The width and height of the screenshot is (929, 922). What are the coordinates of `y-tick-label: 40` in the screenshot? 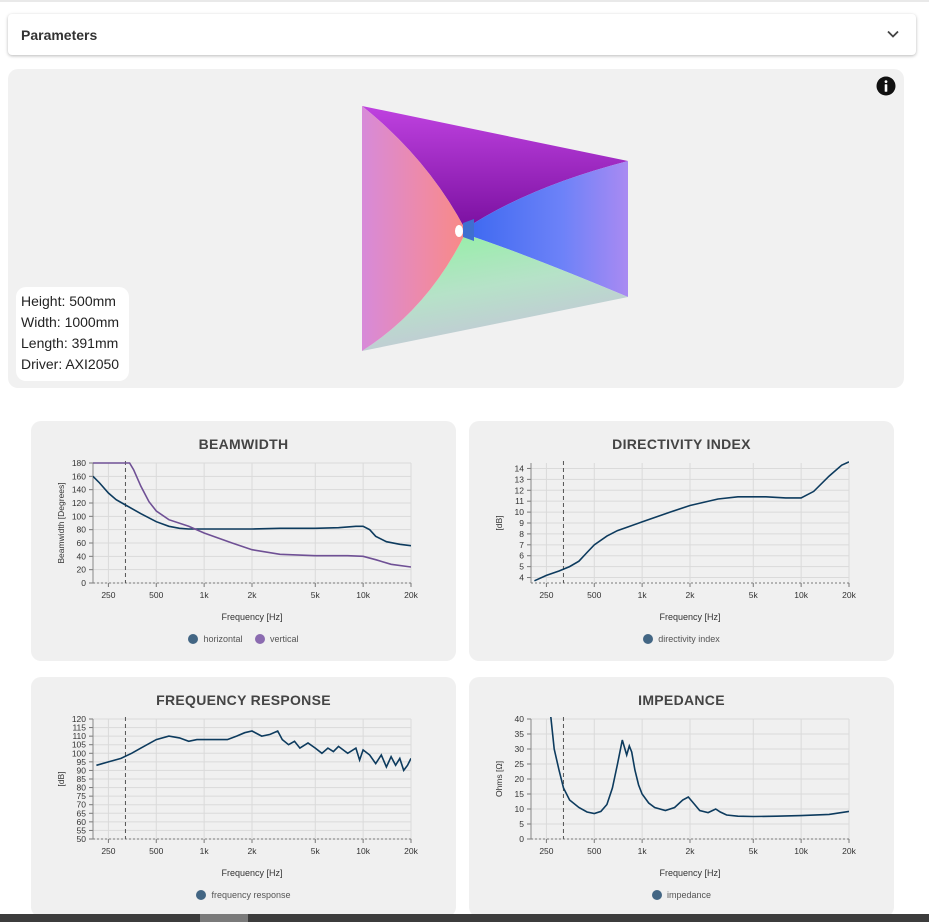 It's located at (82, 556).